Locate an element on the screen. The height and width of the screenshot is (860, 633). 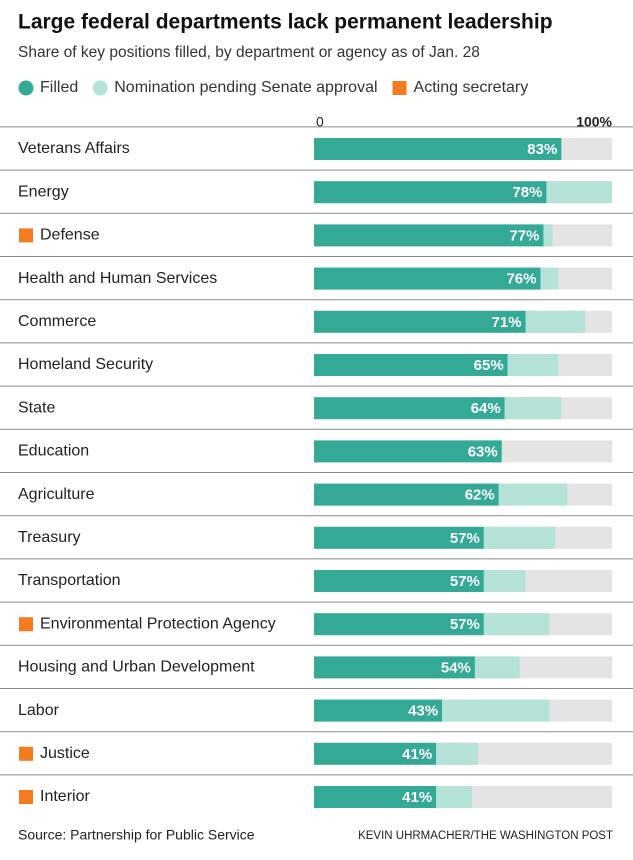
category-label: Homeland Security is located at coordinates (85, 364).